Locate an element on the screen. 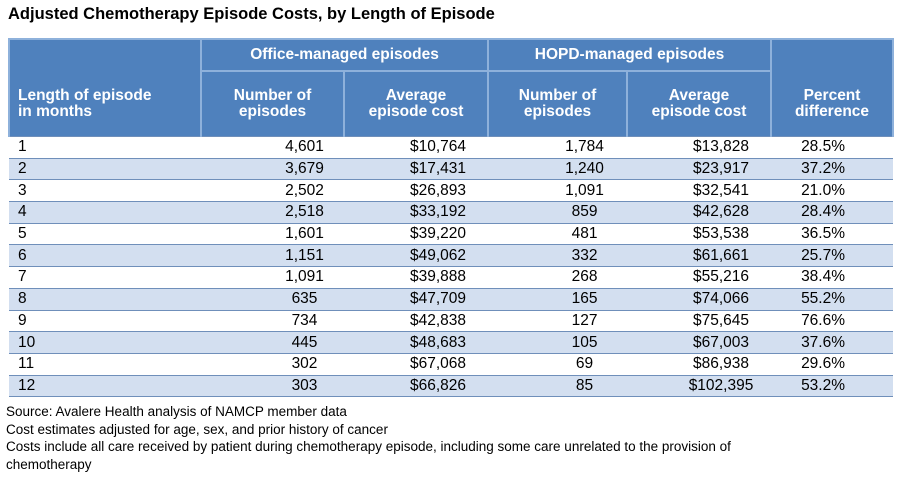 Image resolution: width=900 pixels, height=482 pixels. table-row: 11 302 $67,068 69 $86,938 29.6% is located at coordinates (451, 364).